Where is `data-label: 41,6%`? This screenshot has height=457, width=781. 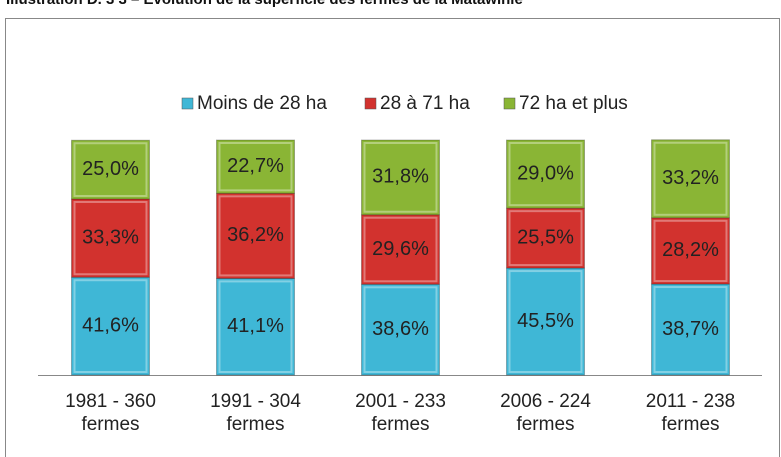 data-label: 41,6% is located at coordinates (110, 325).